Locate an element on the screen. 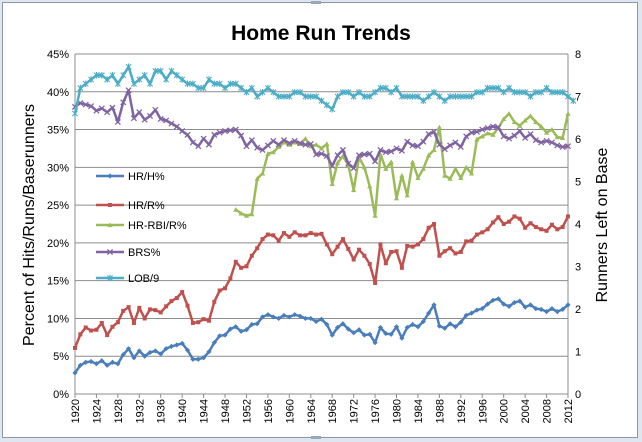 The height and width of the screenshot is (442, 642). chart-title: Home Run Trends is located at coordinates (321, 33).